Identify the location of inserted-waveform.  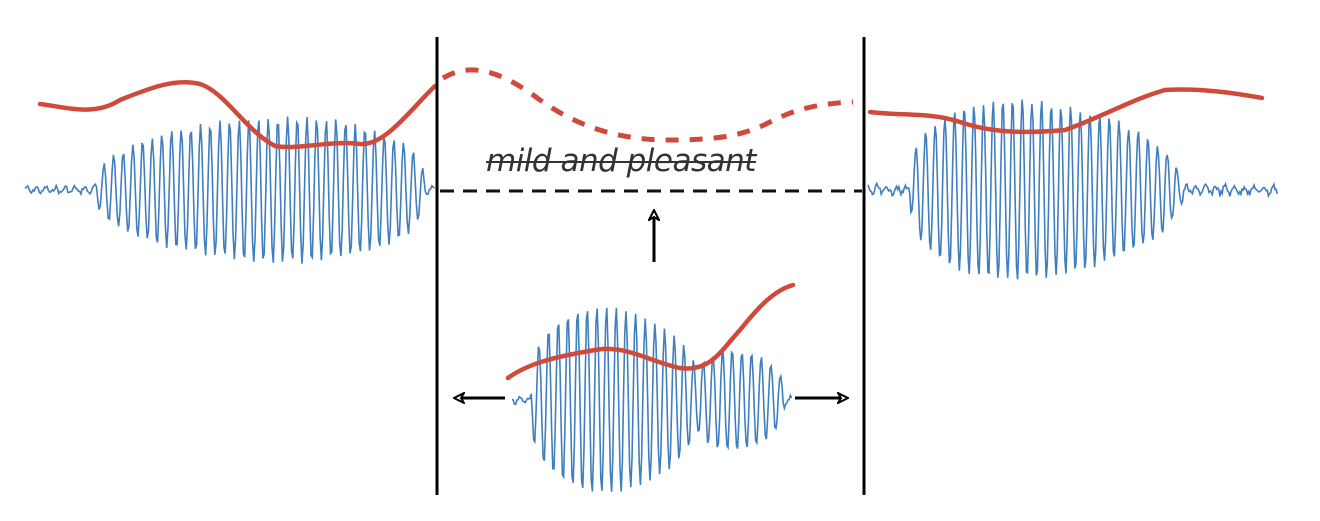
(652, 399).